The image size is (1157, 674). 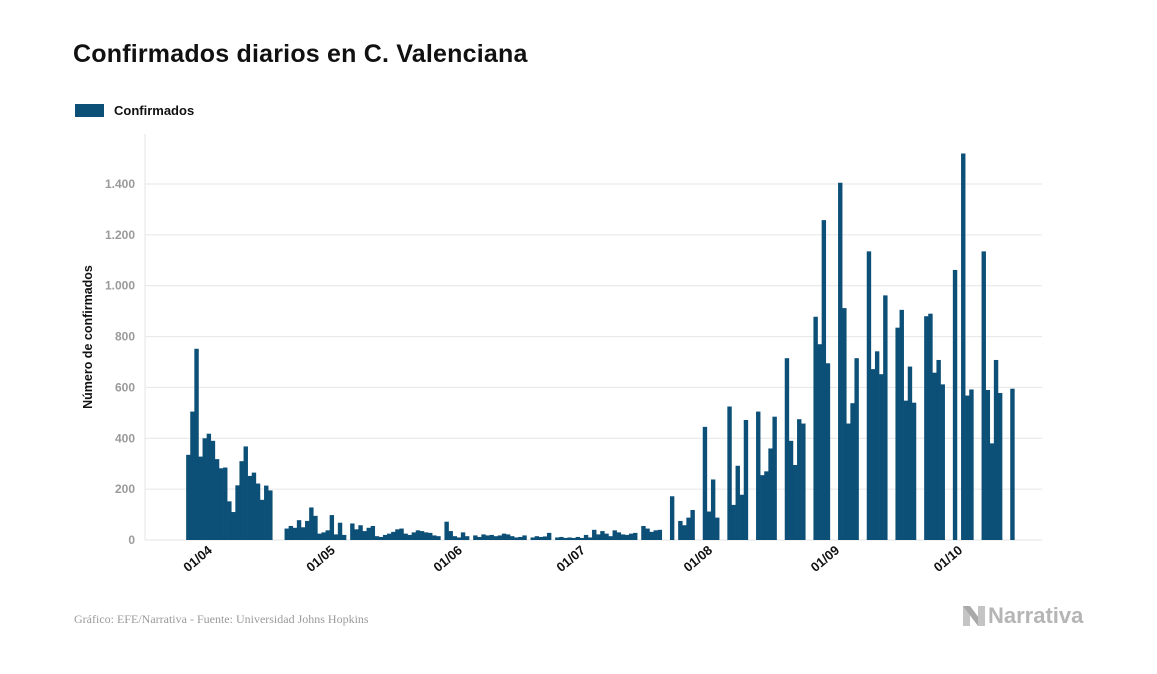 I want to click on x-tick-label: 01/06, so click(x=447, y=558).